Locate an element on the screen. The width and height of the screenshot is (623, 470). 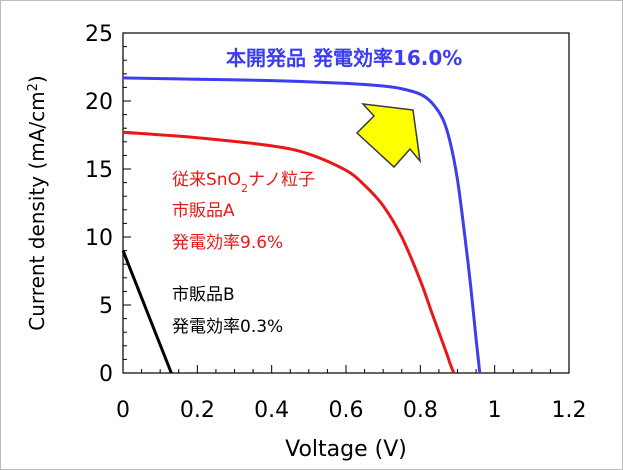
y-axis-label: Current density (mA/cm2) is located at coordinates (37, 202).